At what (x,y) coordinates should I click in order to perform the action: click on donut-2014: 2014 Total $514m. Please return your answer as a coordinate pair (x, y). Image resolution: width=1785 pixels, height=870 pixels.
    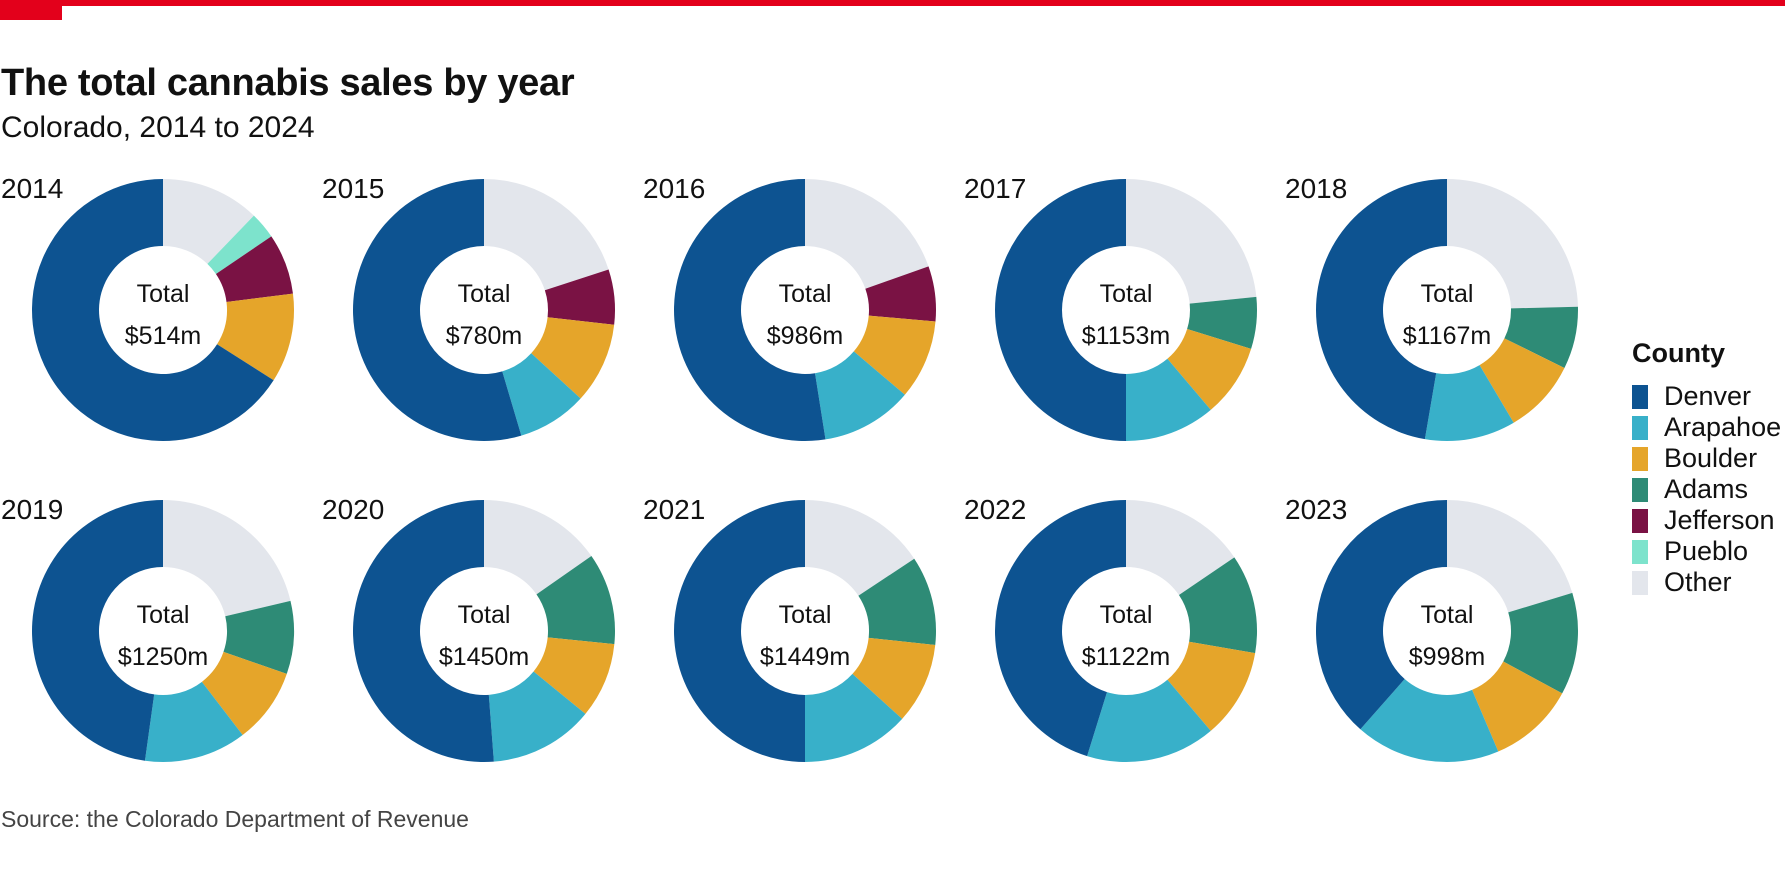
    Looking at the image, I should click on (147, 307).